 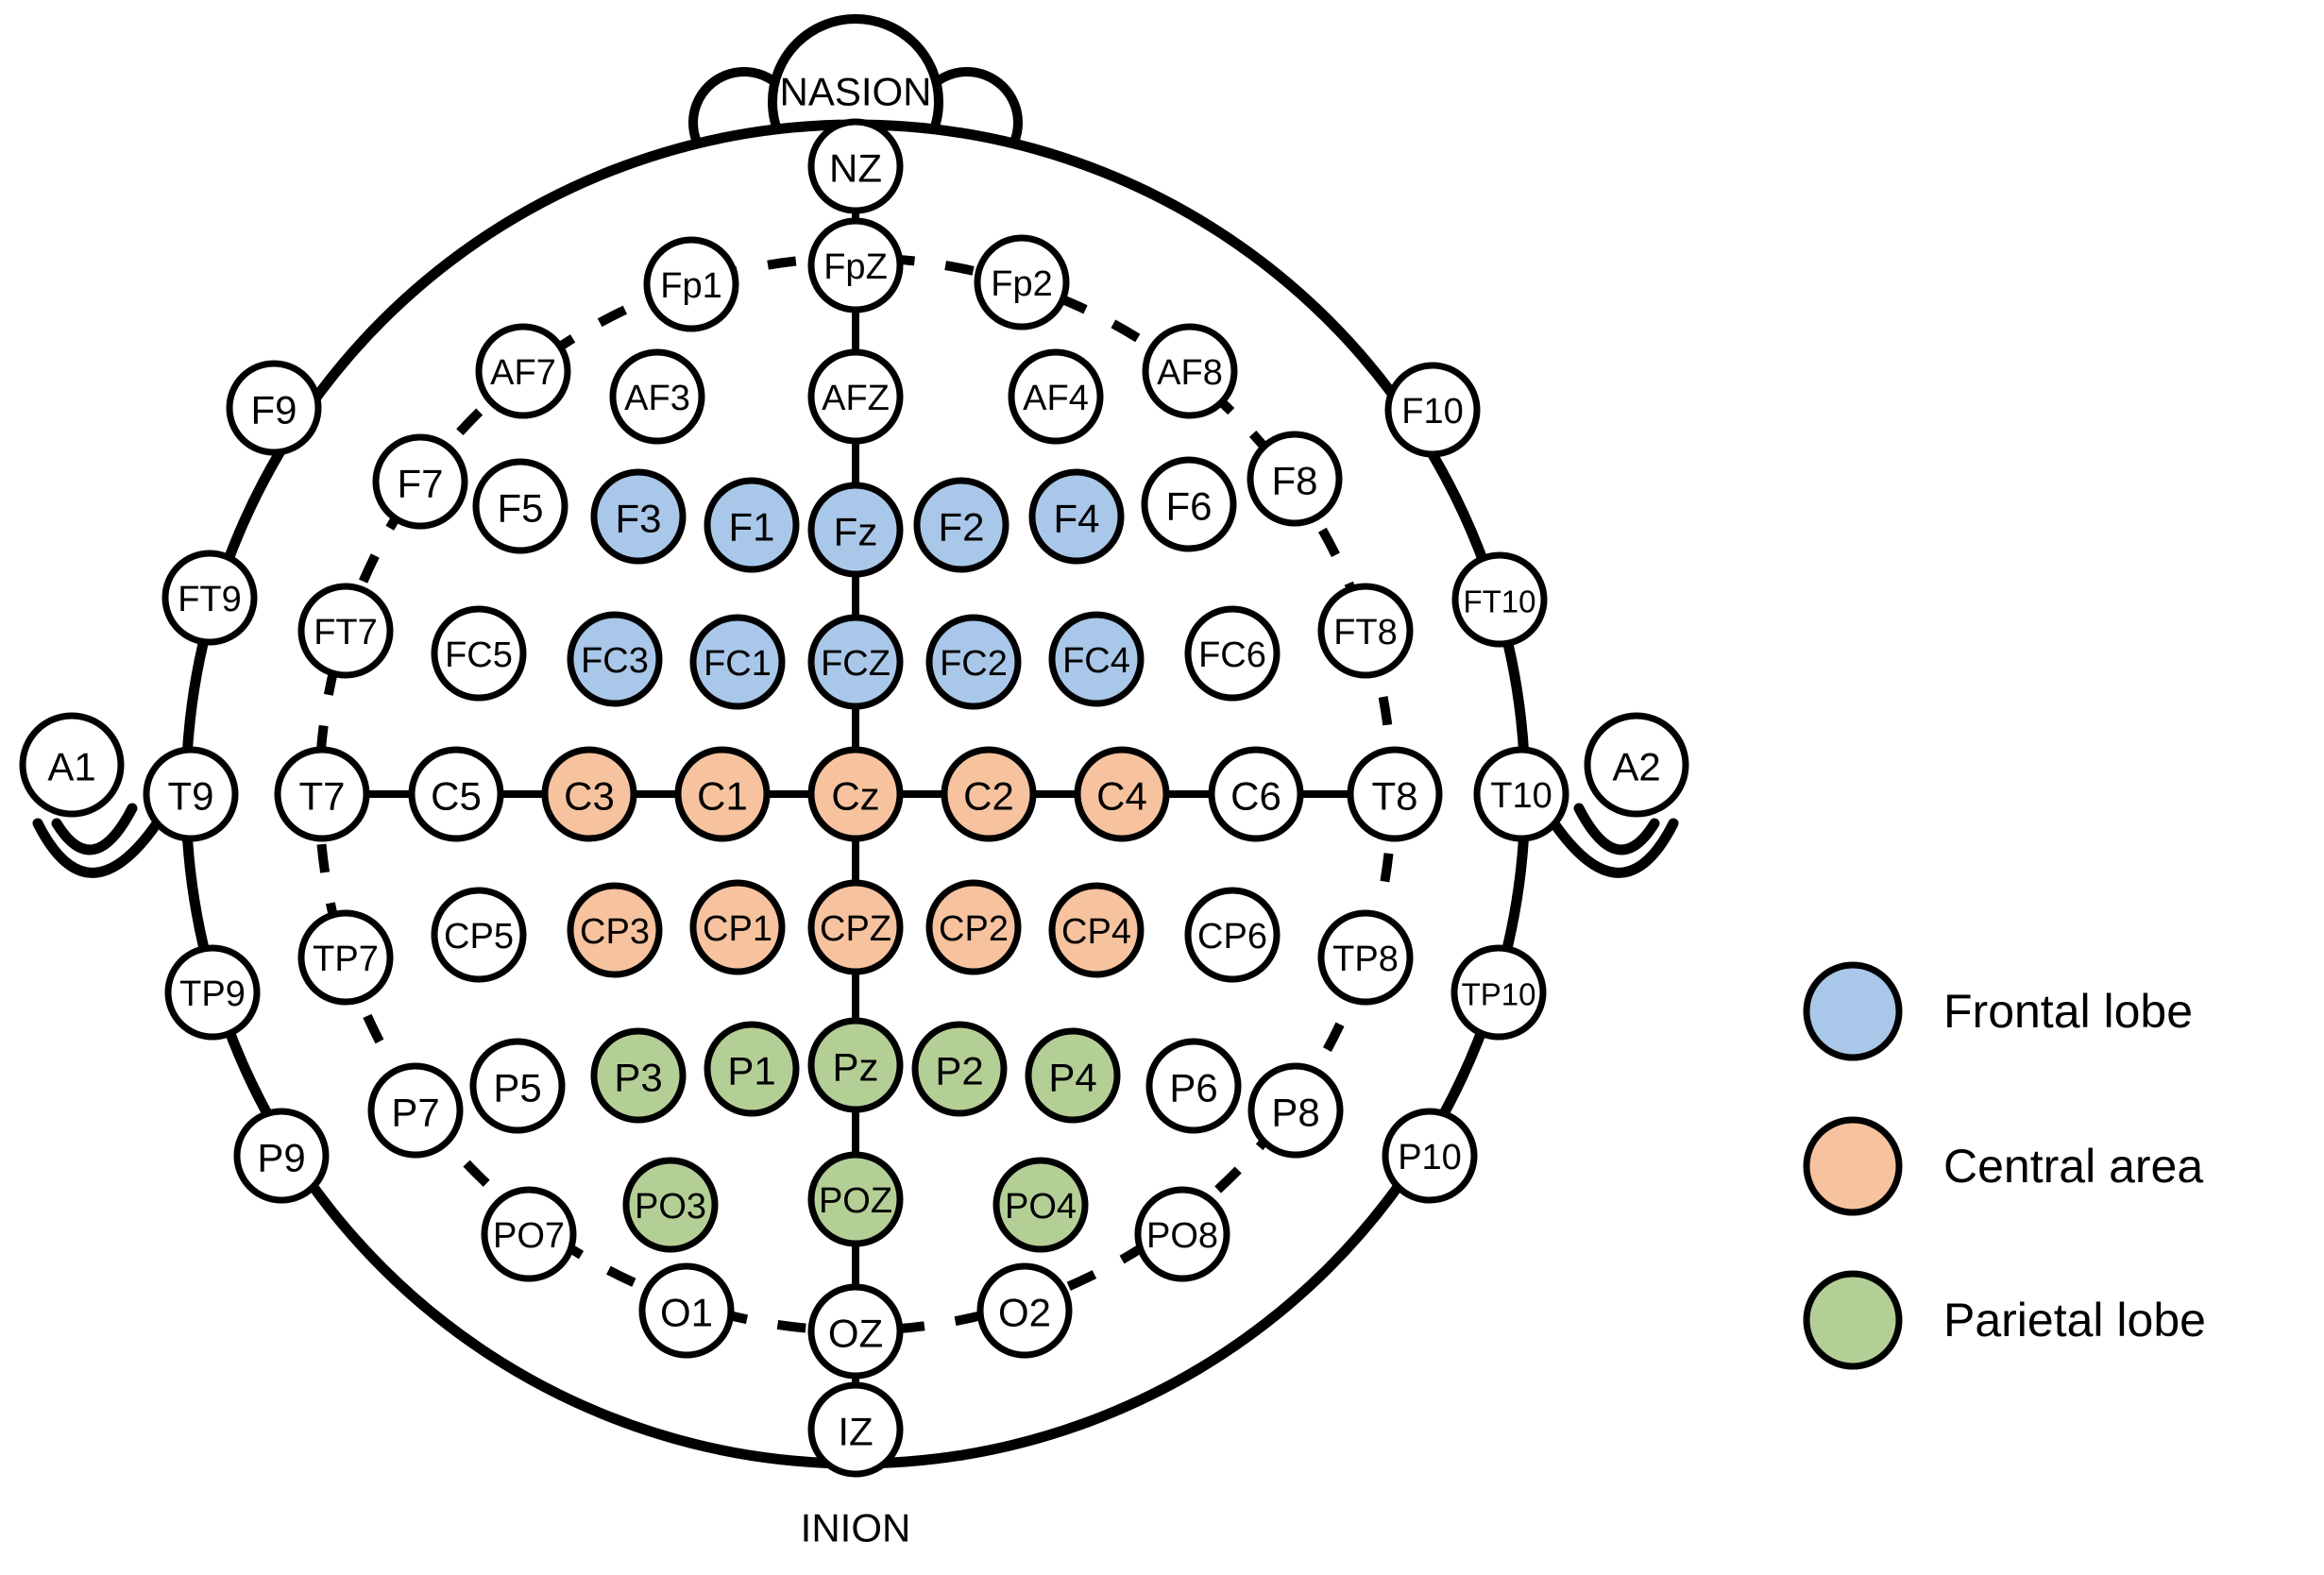 I want to click on electrode-label-F7: F7, so click(x=420, y=484).